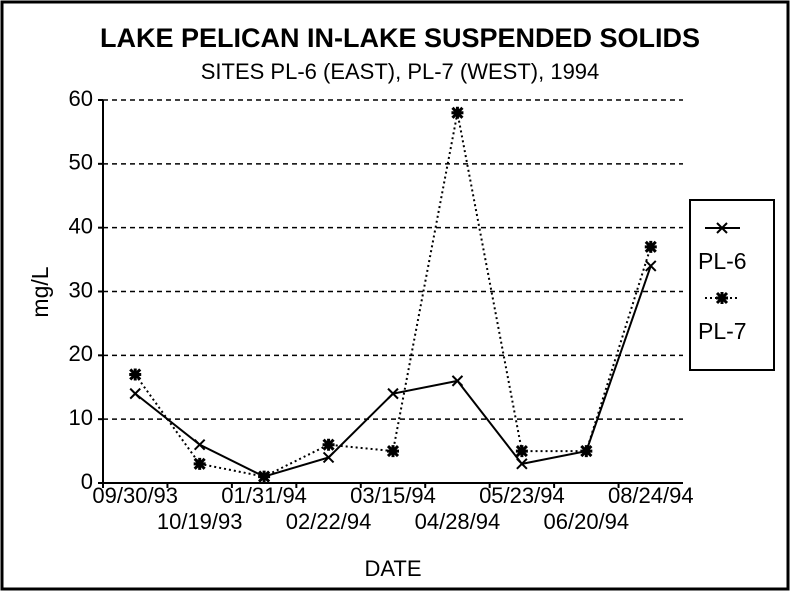 Image resolution: width=790 pixels, height=591 pixels. I want to click on x-tick-label: 10/19/93, so click(200, 521).